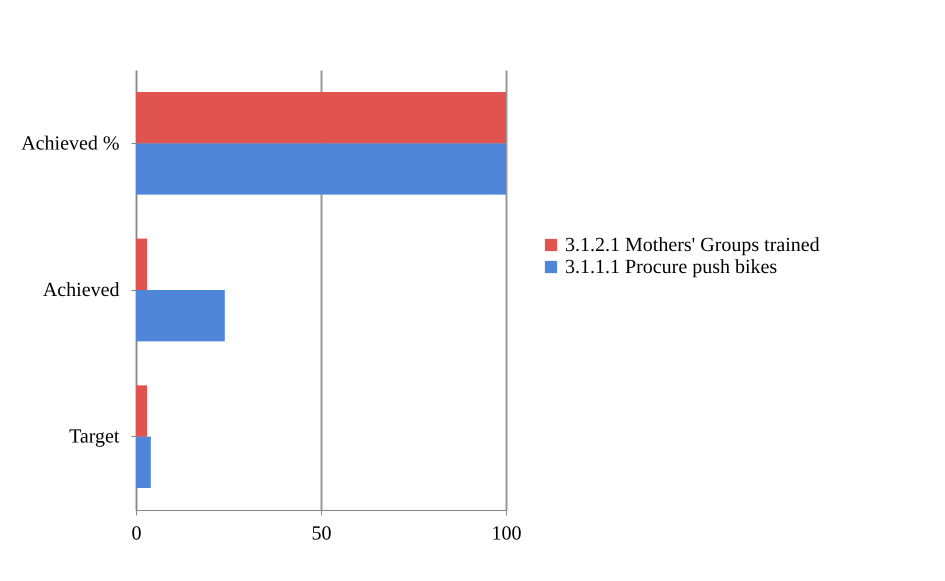 This screenshot has width=945, height=581. What do you see at coordinates (671, 267) in the screenshot?
I see `legend-label: 3.1.1.1 Procure push bikes` at bounding box center [671, 267].